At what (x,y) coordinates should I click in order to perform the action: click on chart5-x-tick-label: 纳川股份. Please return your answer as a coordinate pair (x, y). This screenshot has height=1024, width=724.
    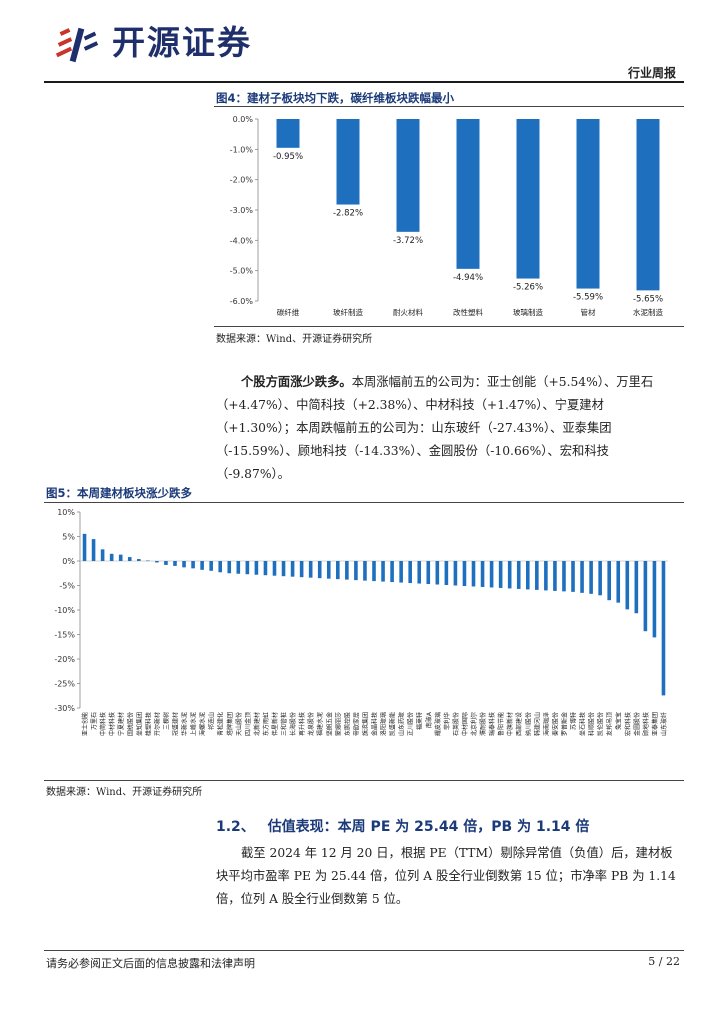
    Looking at the image, I should click on (528, 724).